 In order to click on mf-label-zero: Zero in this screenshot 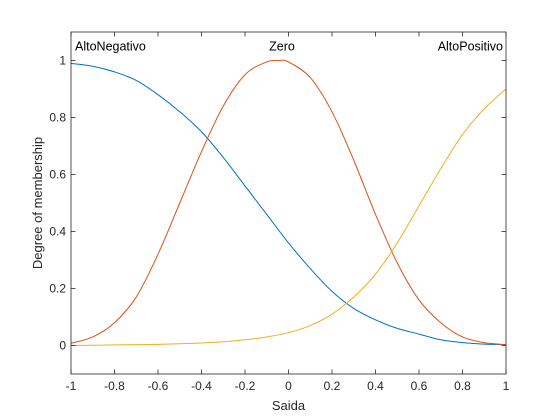, I will do `click(282, 46)`.